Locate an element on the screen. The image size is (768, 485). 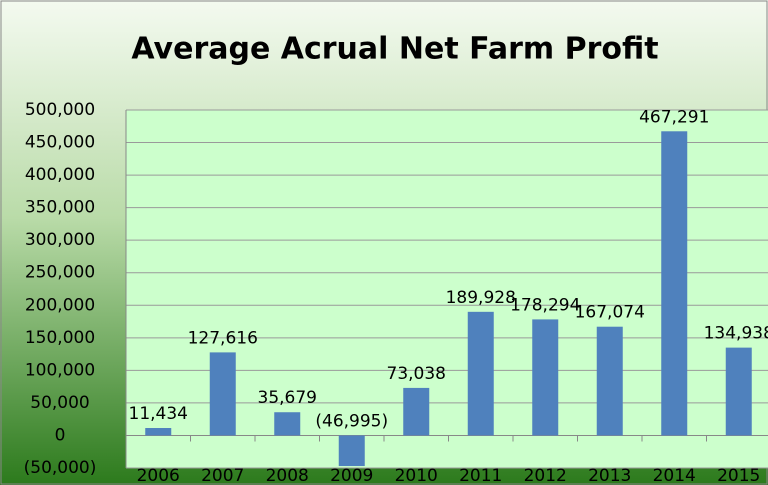
x-tick-label: 2006 is located at coordinates (158, 475).